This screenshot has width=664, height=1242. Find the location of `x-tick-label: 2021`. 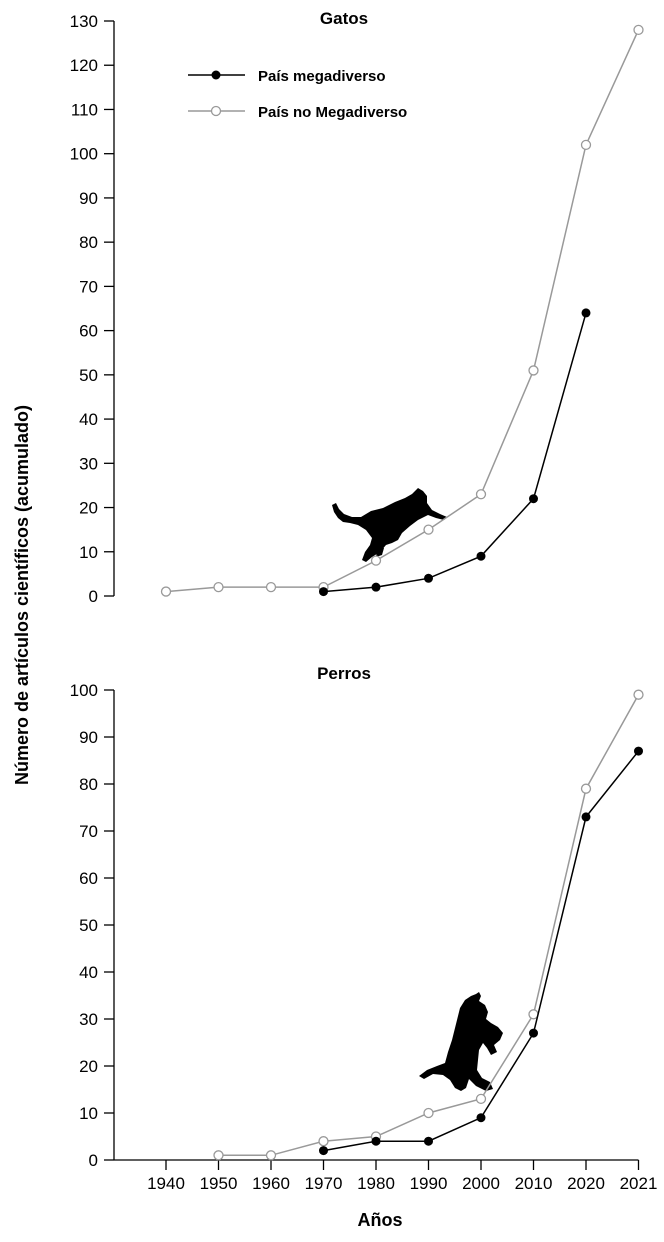

x-tick-label: 2021 is located at coordinates (639, 1183).